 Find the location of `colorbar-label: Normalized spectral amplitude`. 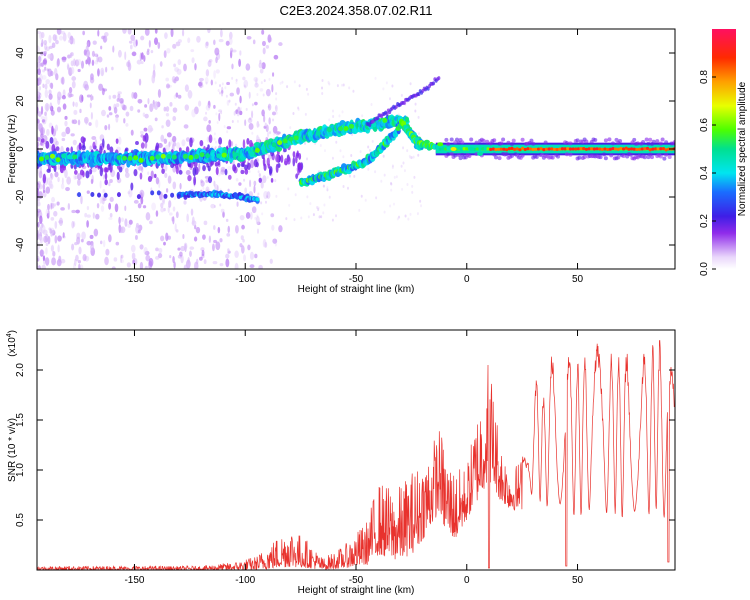

colorbar-label: Normalized spectral amplitude is located at coordinates (742, 148).